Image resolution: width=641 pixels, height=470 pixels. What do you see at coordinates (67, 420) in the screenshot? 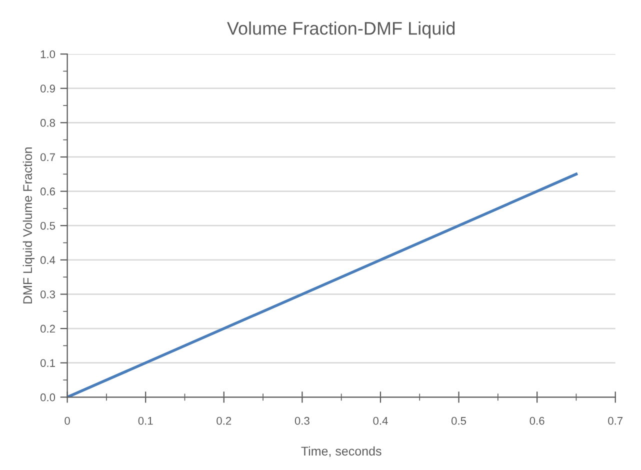
I see `x-tick-label: 0` at bounding box center [67, 420].